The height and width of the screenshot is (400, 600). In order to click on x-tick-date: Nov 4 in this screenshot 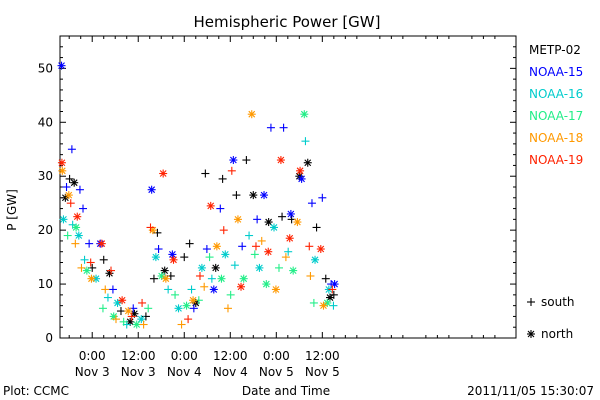, I will do `click(230, 372)`.